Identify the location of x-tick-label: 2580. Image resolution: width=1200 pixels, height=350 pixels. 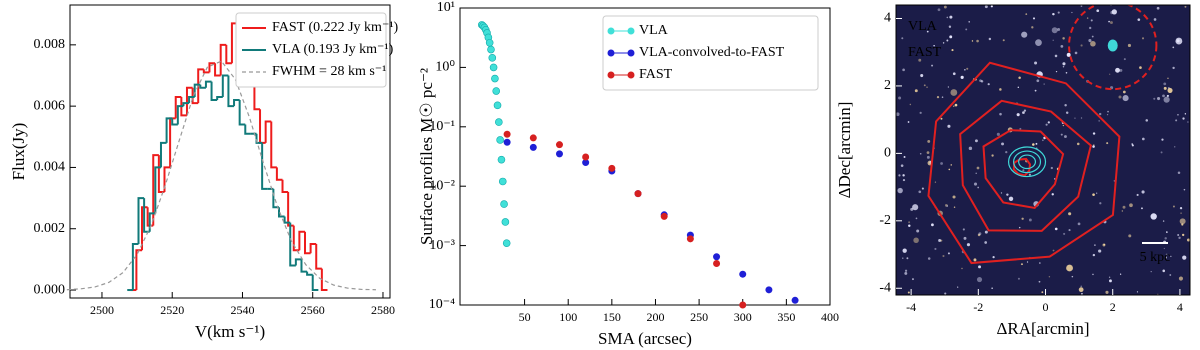
(383, 310).